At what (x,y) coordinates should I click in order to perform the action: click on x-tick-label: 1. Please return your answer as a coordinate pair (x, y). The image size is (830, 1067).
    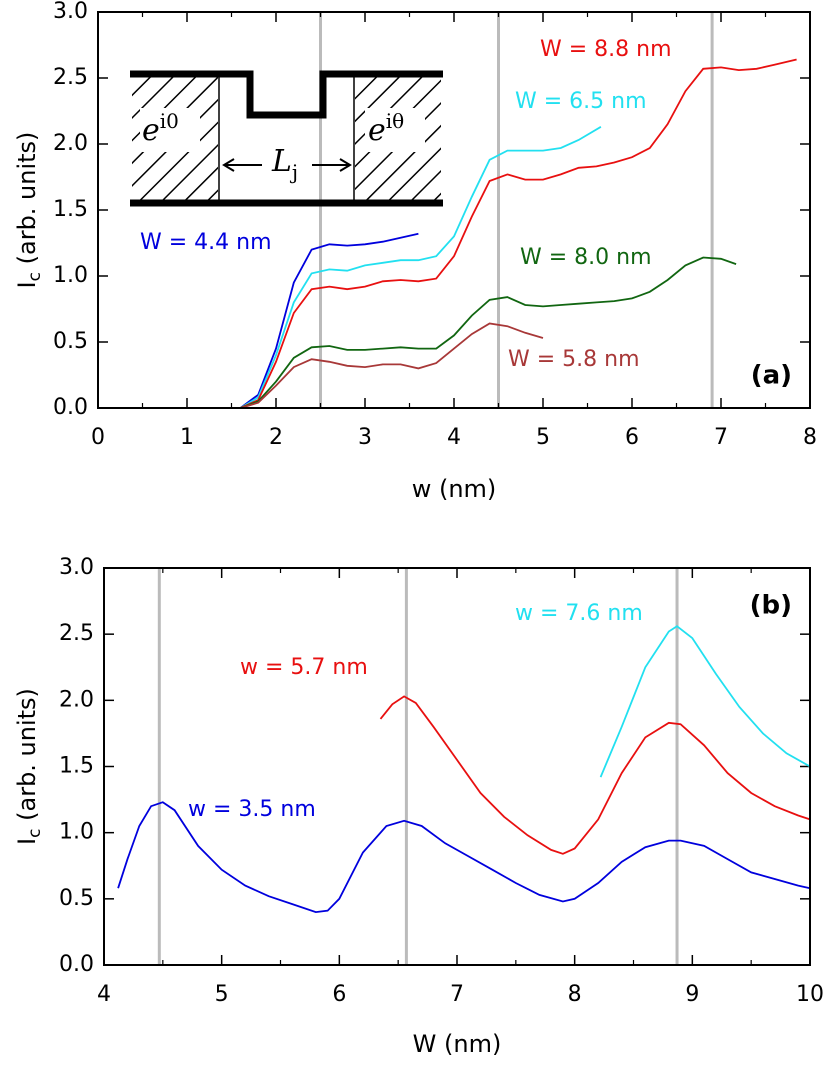
    Looking at the image, I should click on (187, 437).